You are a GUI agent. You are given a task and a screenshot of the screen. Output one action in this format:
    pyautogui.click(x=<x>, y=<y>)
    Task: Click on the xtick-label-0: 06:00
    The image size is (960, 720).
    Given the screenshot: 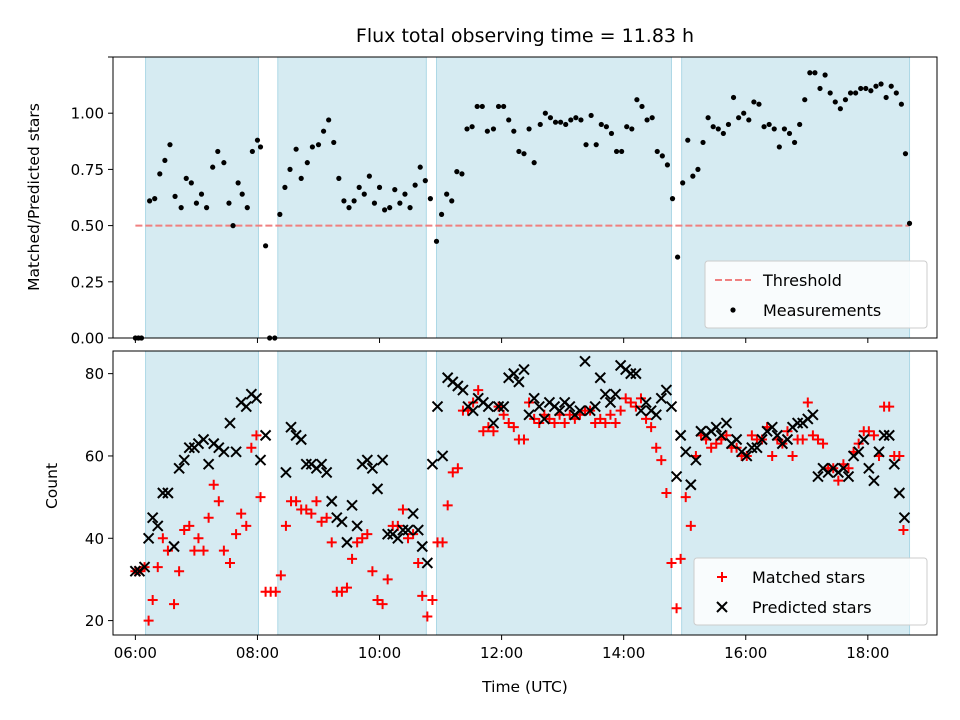 What is the action you would take?
    pyautogui.click(x=135, y=653)
    